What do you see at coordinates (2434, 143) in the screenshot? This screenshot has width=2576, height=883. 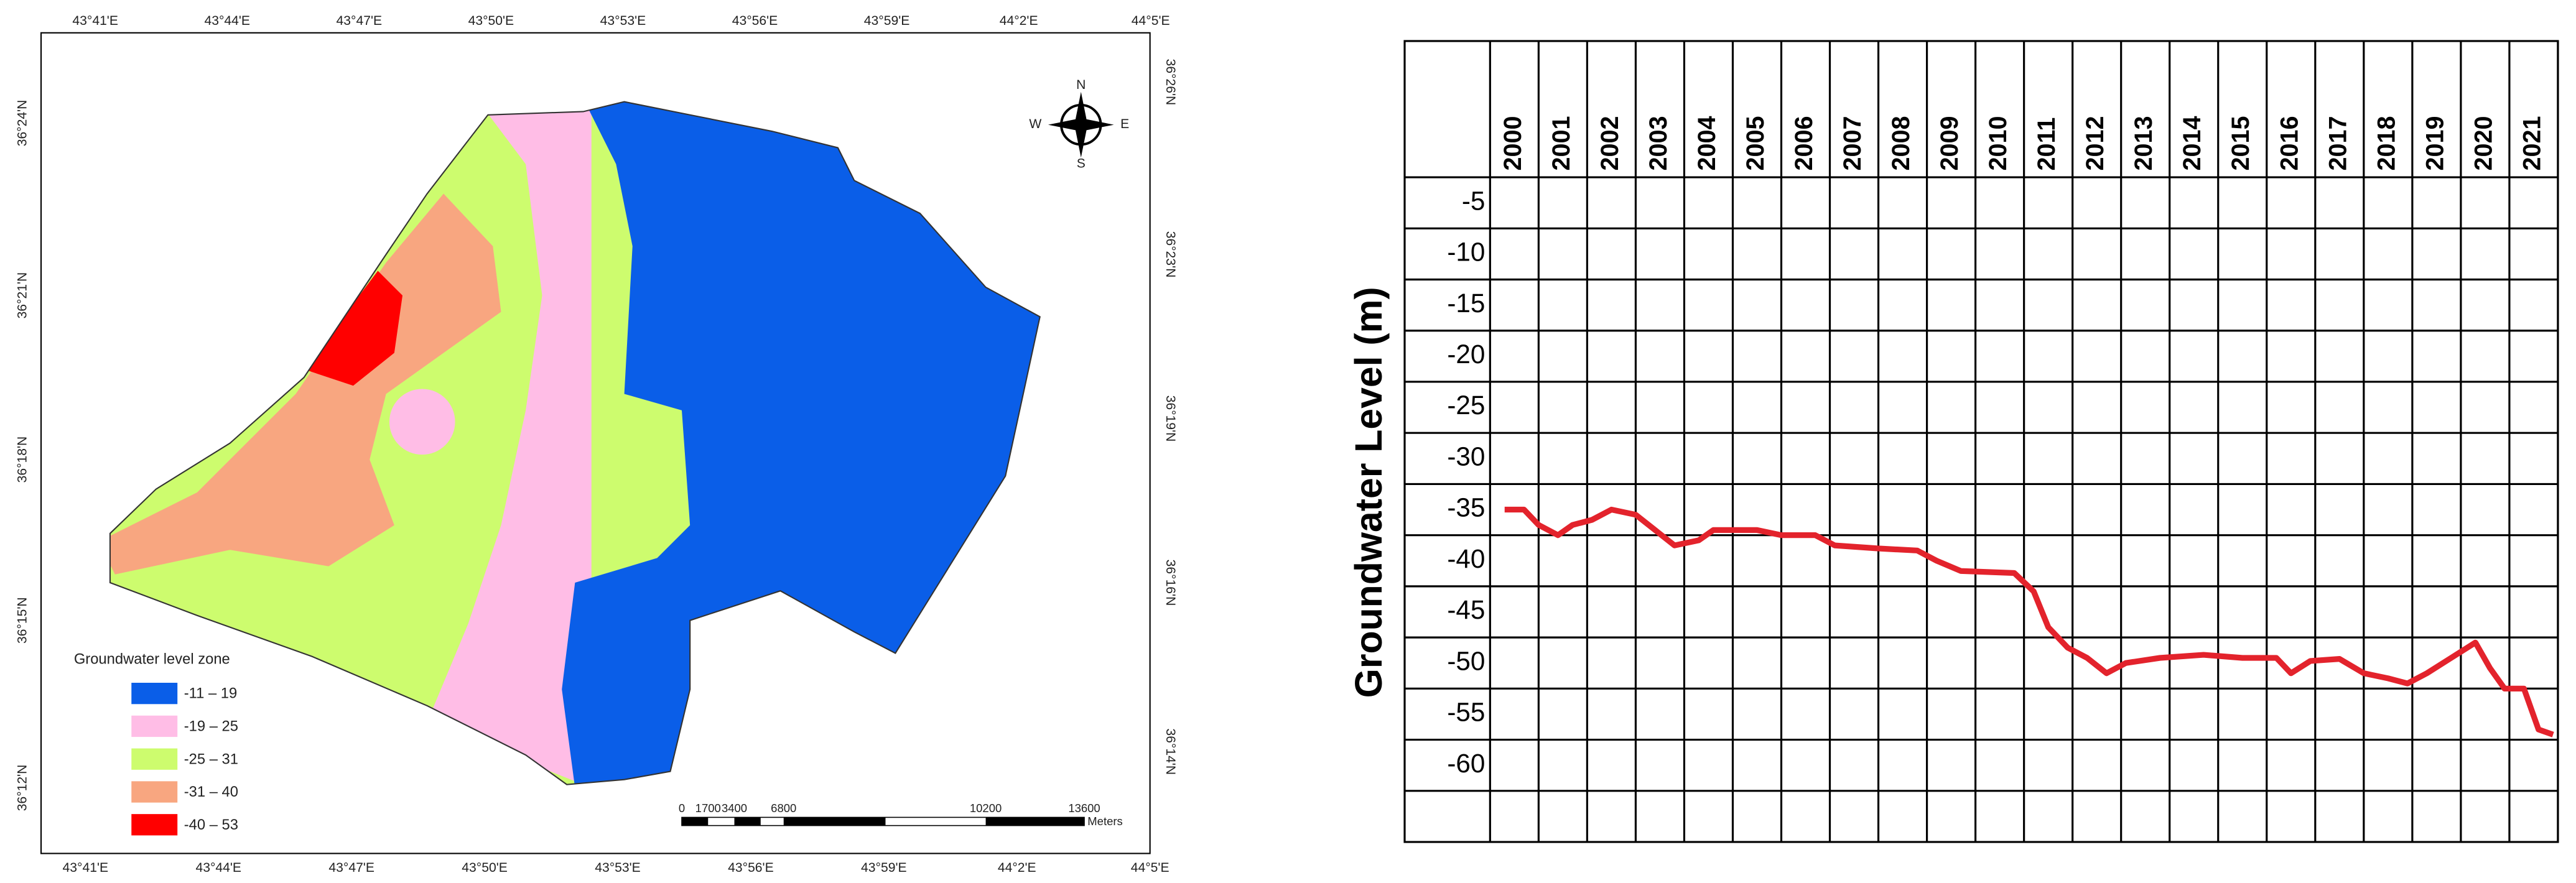 I see `x-tick-label: 2019` at bounding box center [2434, 143].